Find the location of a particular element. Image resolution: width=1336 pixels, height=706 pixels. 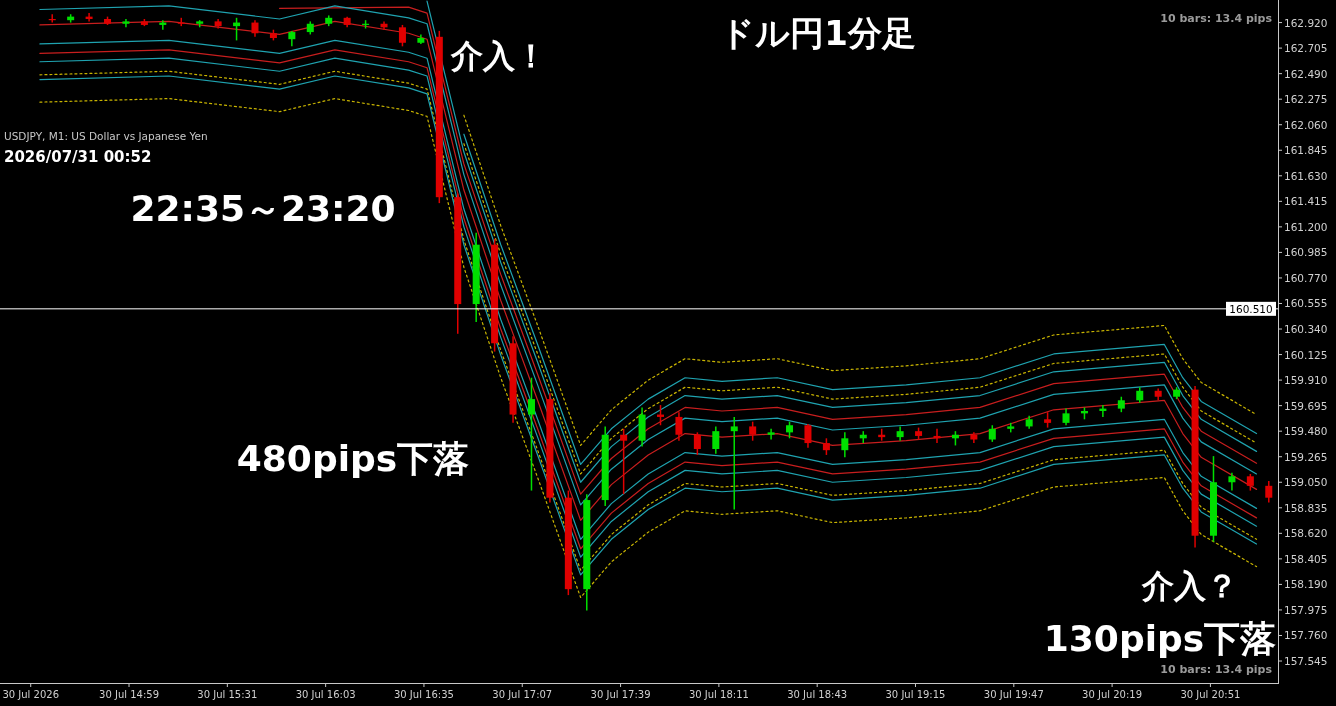

y-tick-label: 161.415 is located at coordinates (1306, 201).